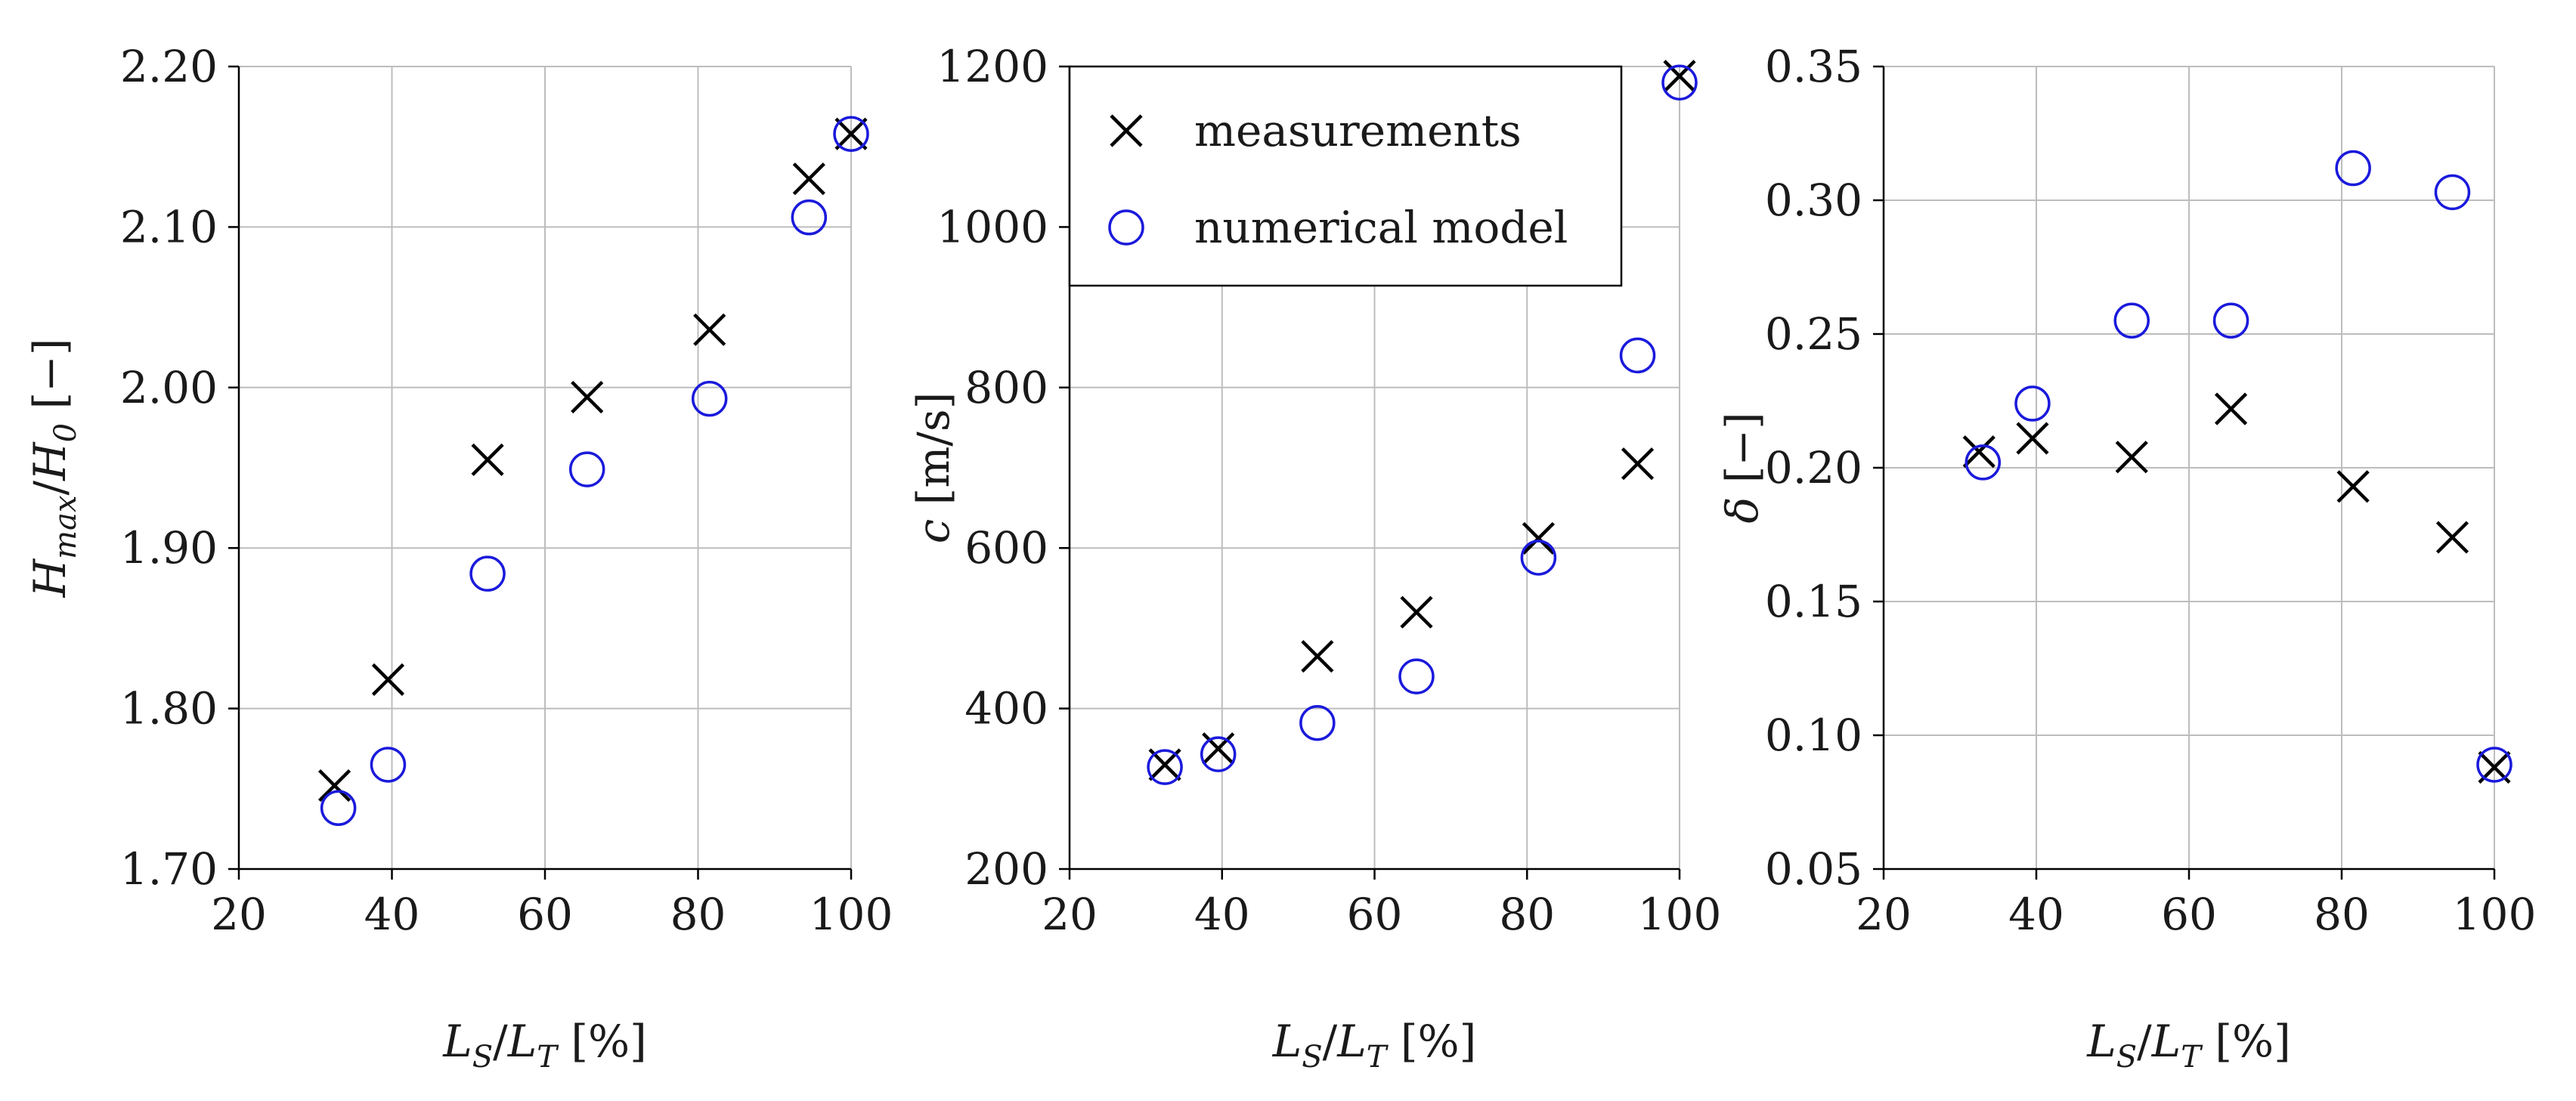 The height and width of the screenshot is (1101, 2576). What do you see at coordinates (1813, 66) in the screenshot?
I see `damping-ytick-label: 0.35` at bounding box center [1813, 66].